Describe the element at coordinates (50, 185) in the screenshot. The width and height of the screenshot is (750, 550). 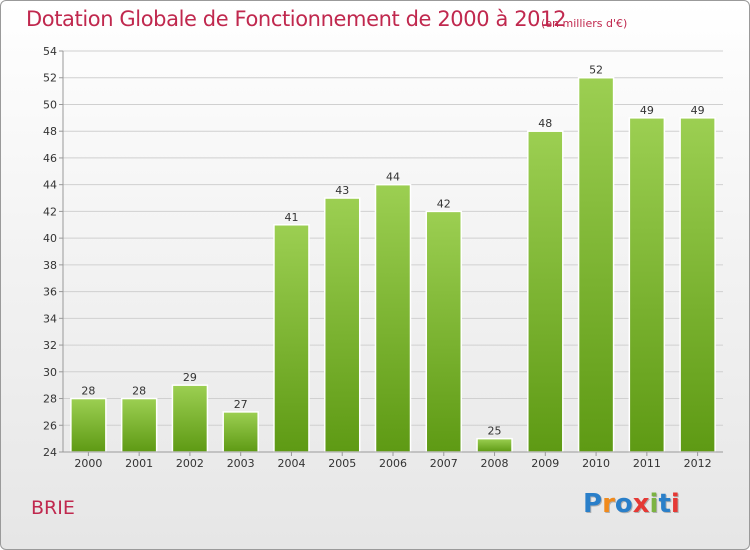
I see `y-tick-label: 44` at that location.